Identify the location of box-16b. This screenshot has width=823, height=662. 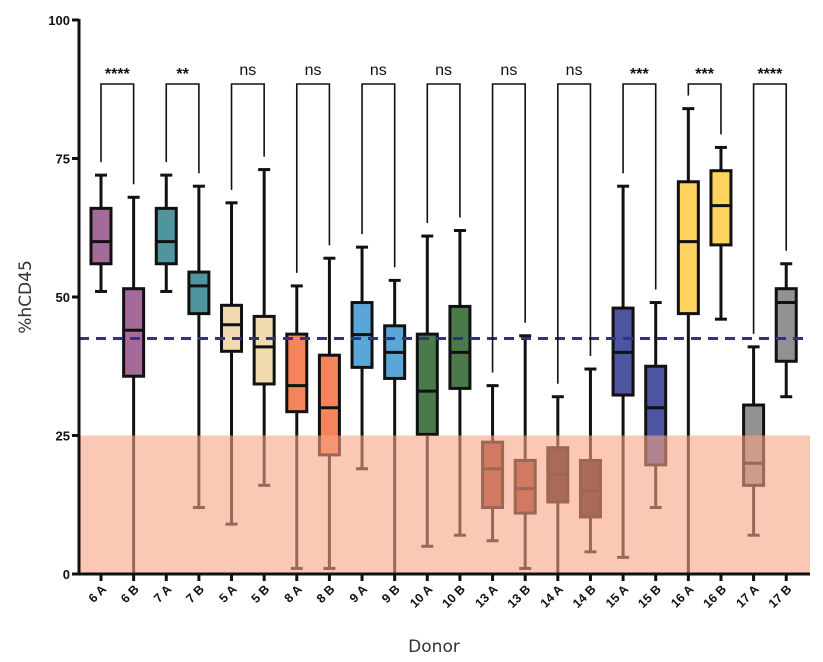
(721, 233).